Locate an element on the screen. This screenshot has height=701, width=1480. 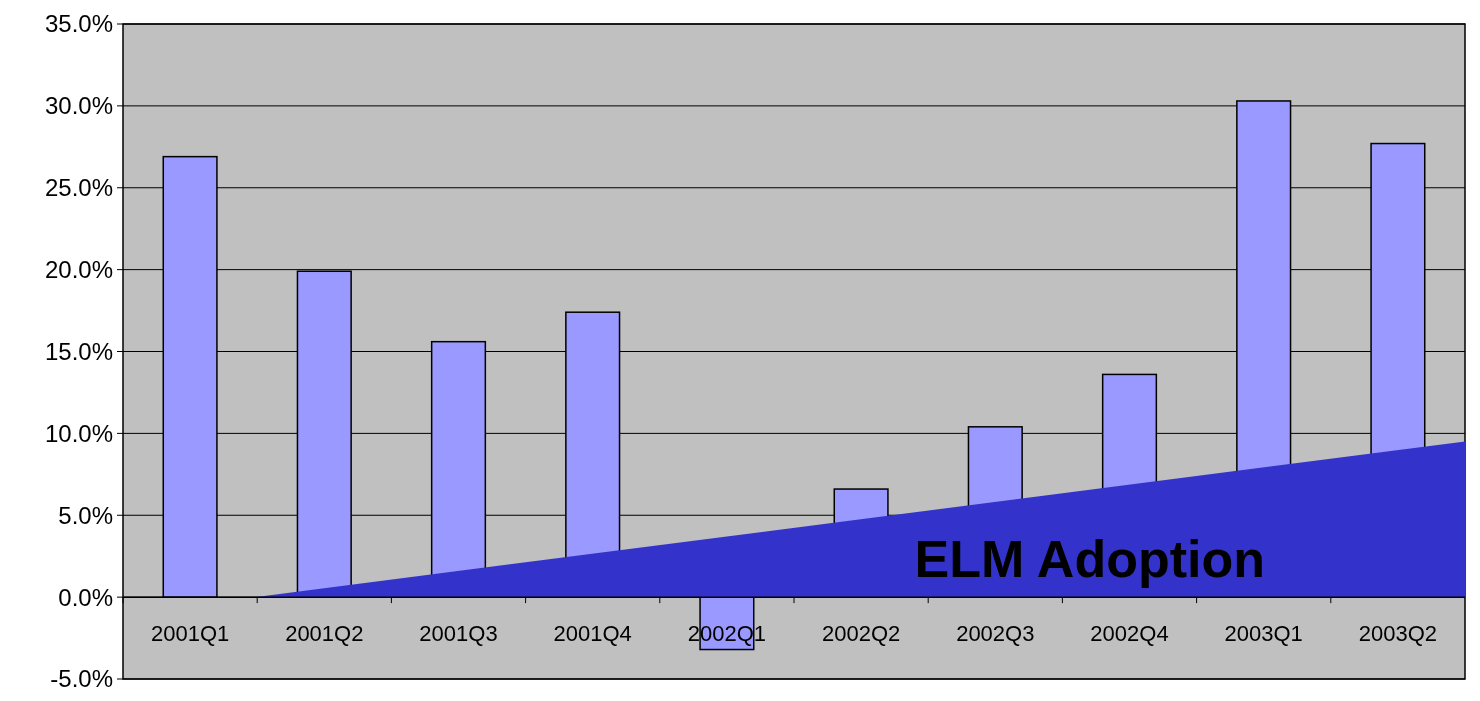
y-tick-label: 10.0% is located at coordinates (78, 433).